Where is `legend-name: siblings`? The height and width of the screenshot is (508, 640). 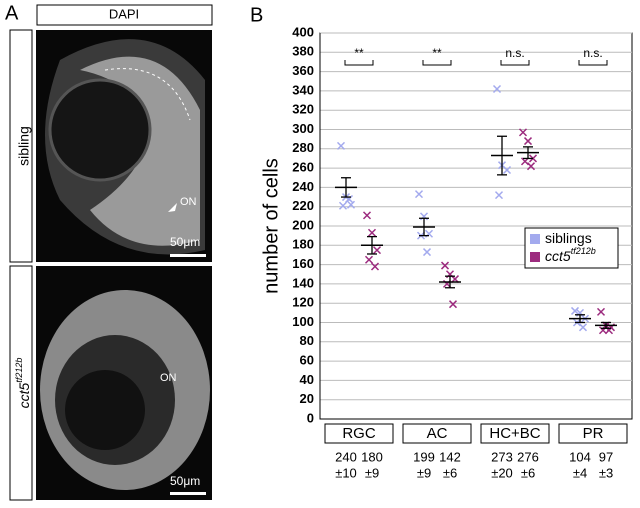
legend-name: siblings is located at coordinates (568, 238).